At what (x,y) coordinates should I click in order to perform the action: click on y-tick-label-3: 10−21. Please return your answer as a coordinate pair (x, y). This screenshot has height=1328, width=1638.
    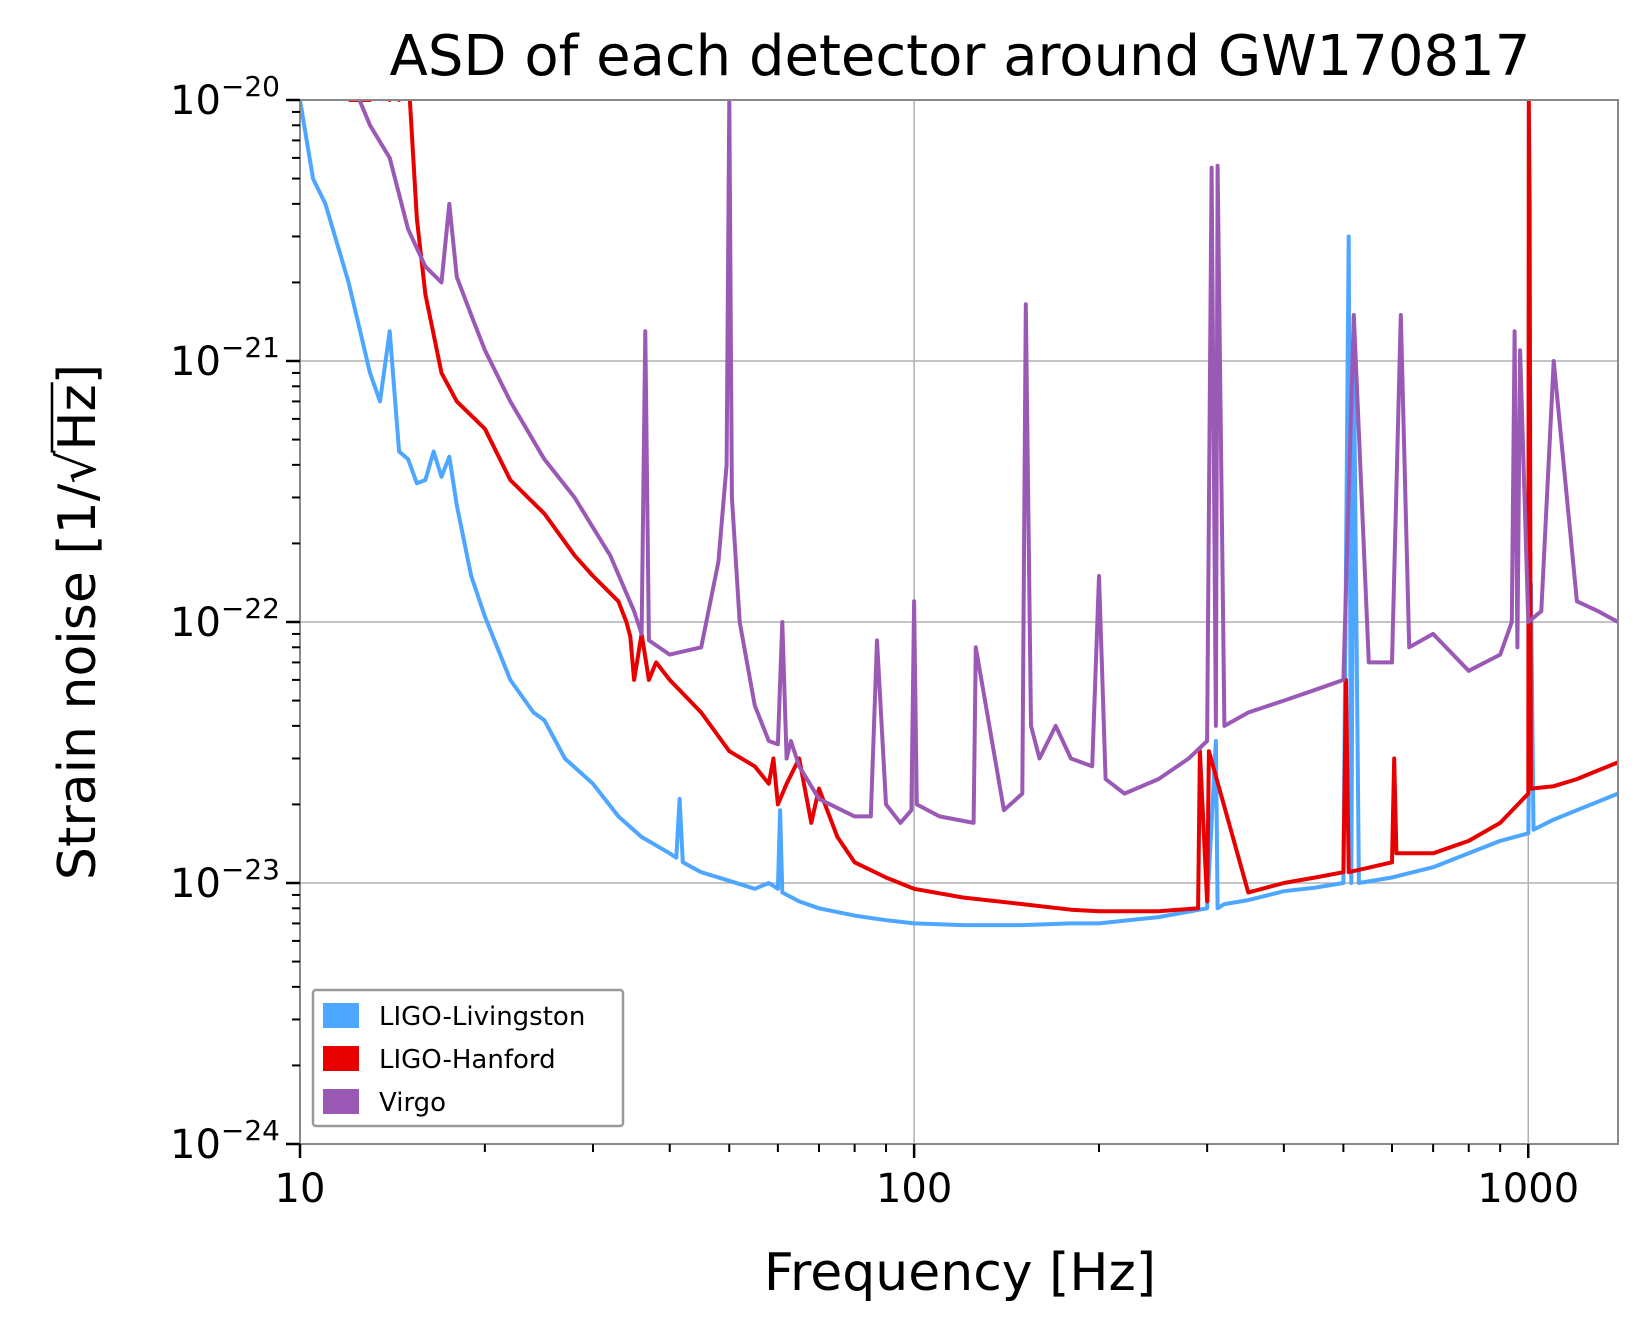
    Looking at the image, I should click on (225, 358).